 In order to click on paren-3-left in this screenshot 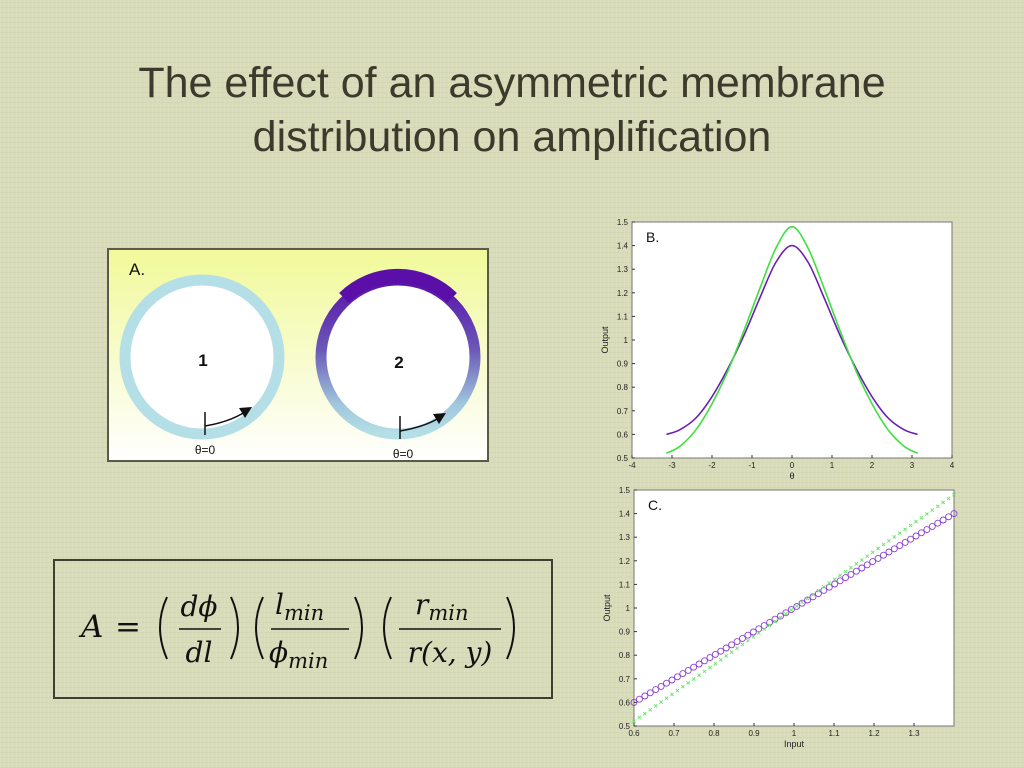, I will do `click(387, 628)`.